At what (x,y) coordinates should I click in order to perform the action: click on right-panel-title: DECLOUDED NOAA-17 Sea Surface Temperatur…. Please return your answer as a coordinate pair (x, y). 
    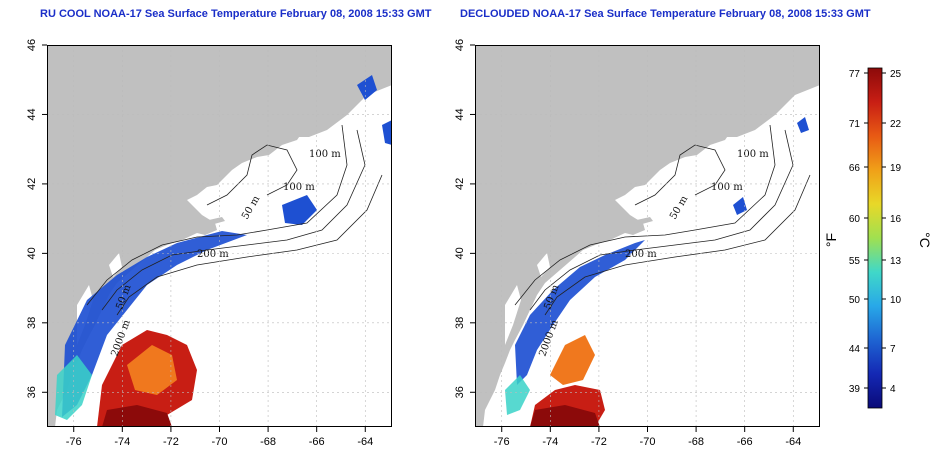
    Looking at the image, I should click on (665, 14).